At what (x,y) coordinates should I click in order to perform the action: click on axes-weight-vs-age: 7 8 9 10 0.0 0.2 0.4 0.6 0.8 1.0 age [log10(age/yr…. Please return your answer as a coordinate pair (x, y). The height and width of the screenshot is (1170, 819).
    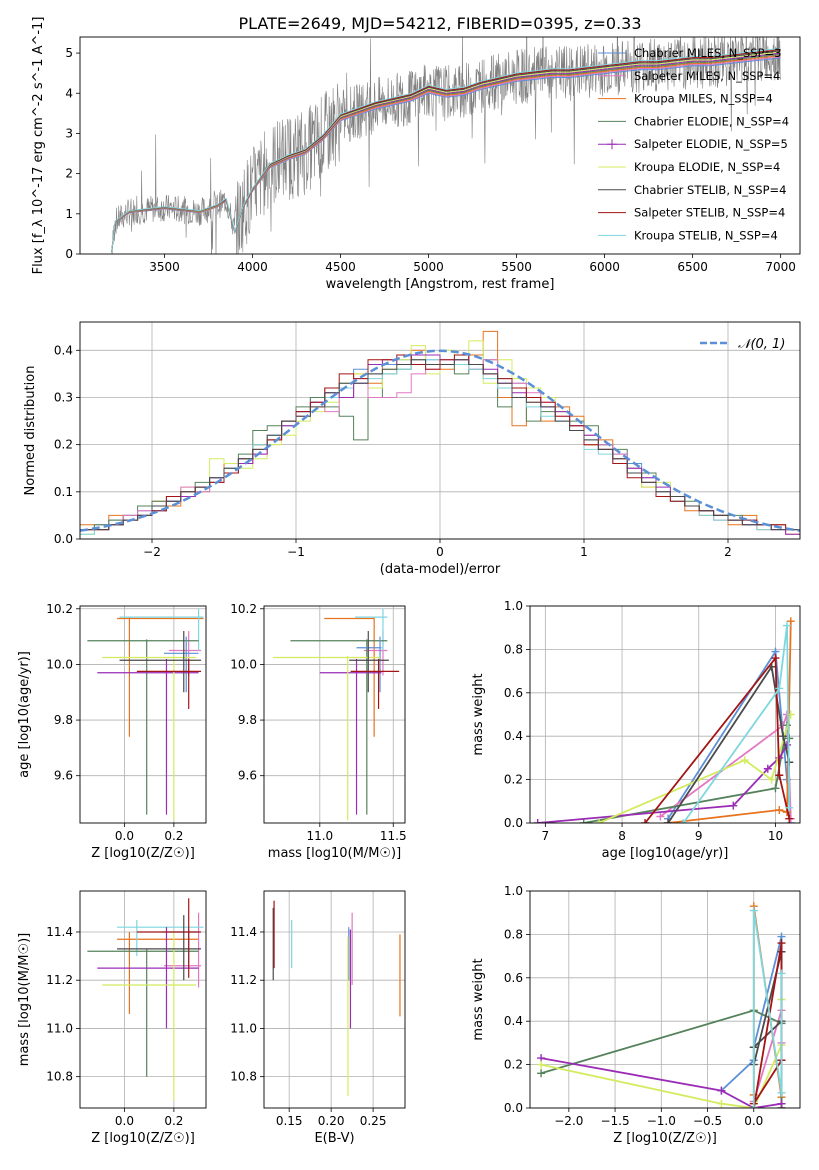
    Looking at the image, I should click on (636, 730).